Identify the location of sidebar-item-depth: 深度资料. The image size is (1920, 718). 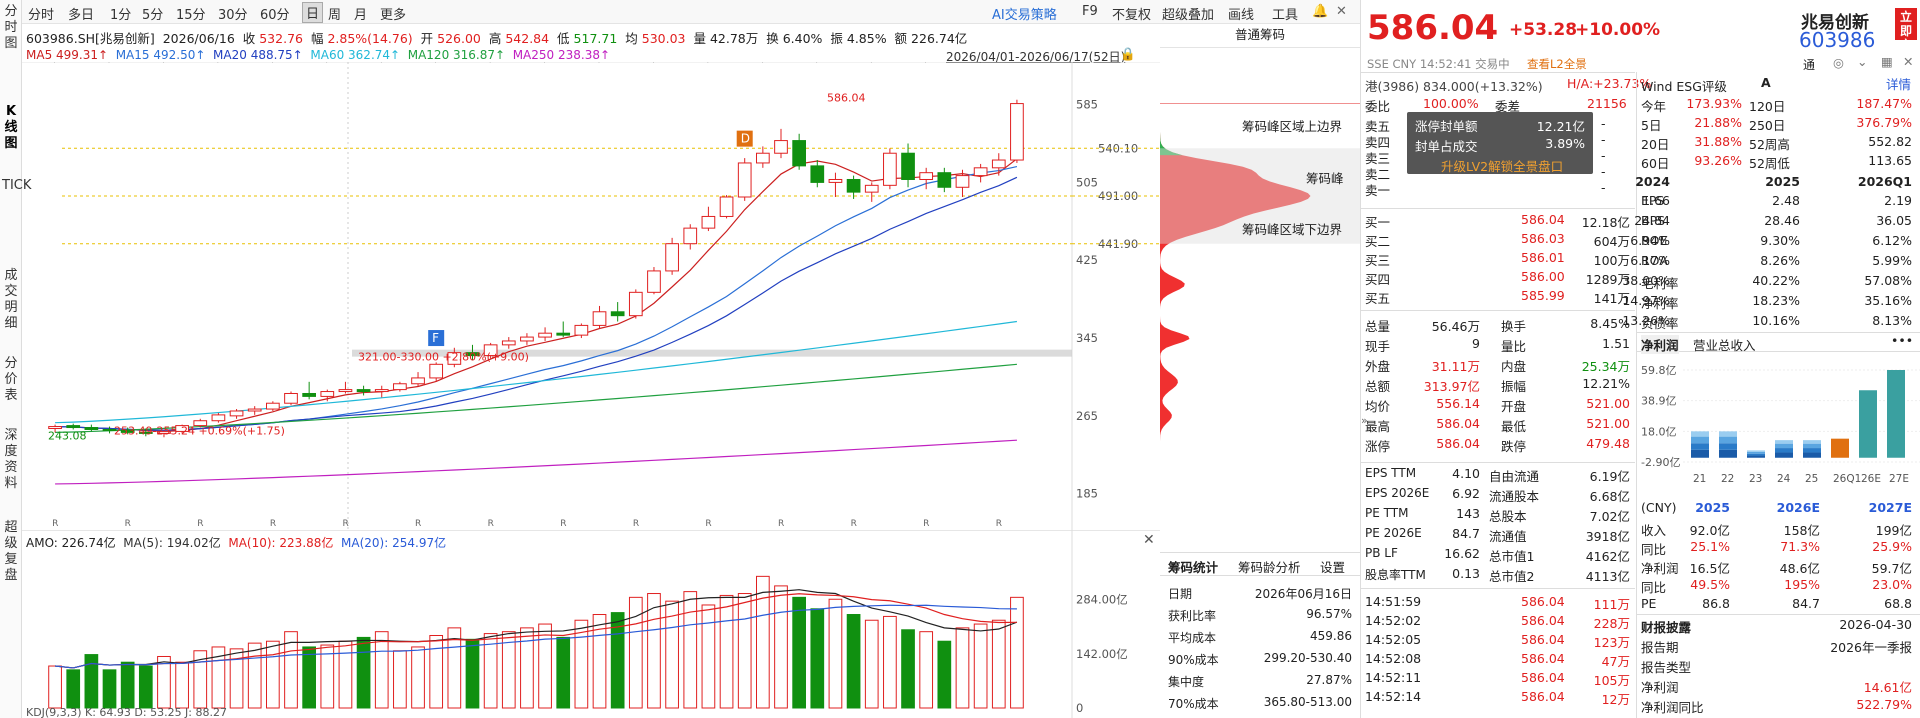
(11, 459).